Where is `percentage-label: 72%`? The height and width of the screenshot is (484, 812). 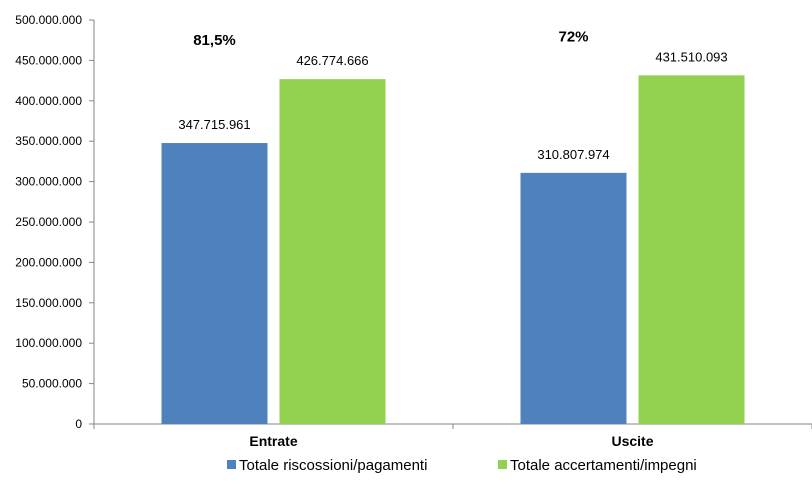
percentage-label: 72% is located at coordinates (573, 36).